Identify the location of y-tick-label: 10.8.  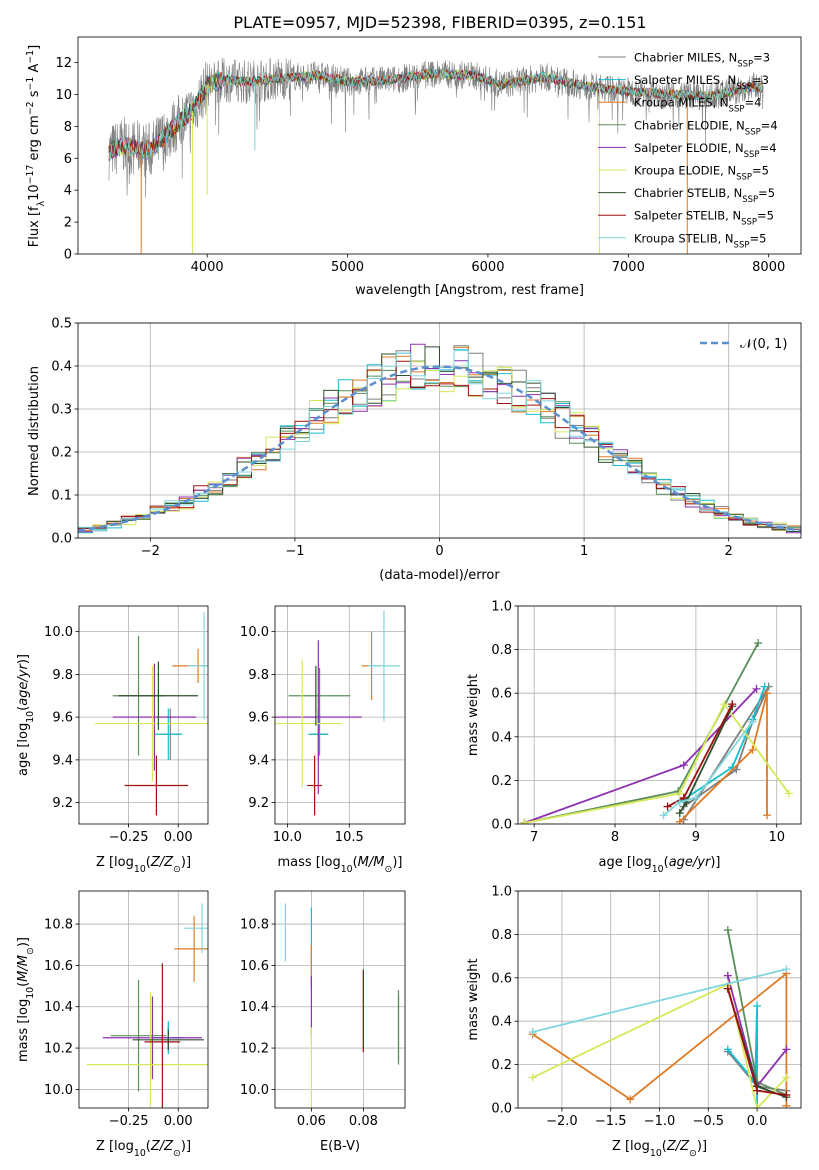
(58, 925).